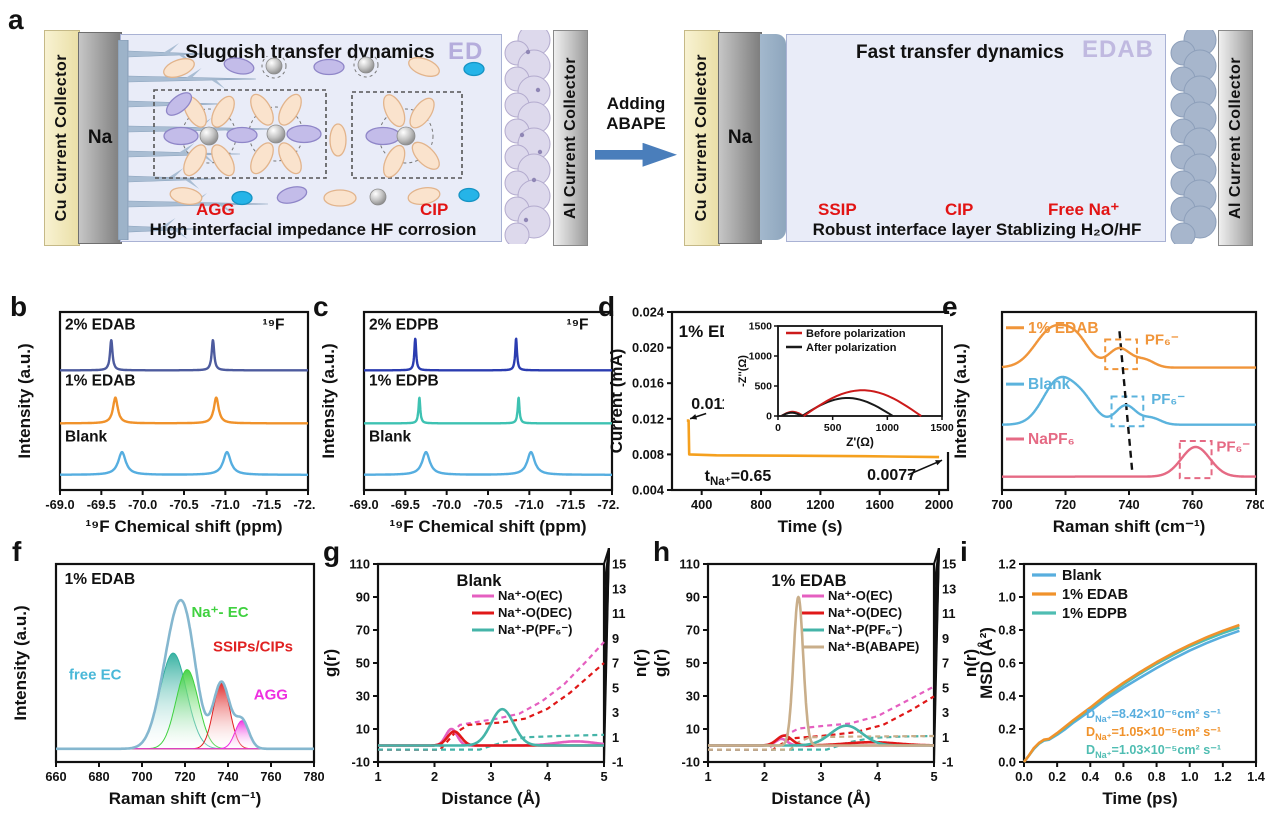 This screenshot has width=1266, height=827. I want to click on svg-text: 780, so click(313, 776).